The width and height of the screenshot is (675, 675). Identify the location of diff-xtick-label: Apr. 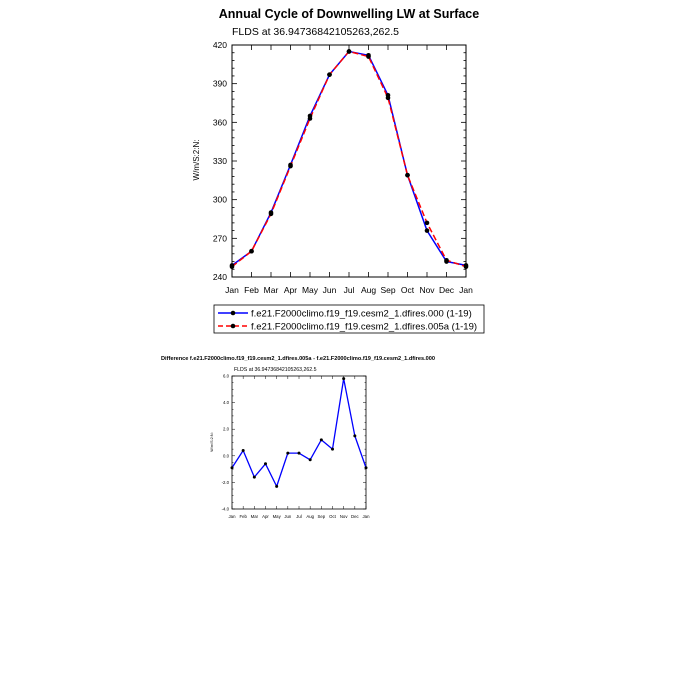
(265, 516).